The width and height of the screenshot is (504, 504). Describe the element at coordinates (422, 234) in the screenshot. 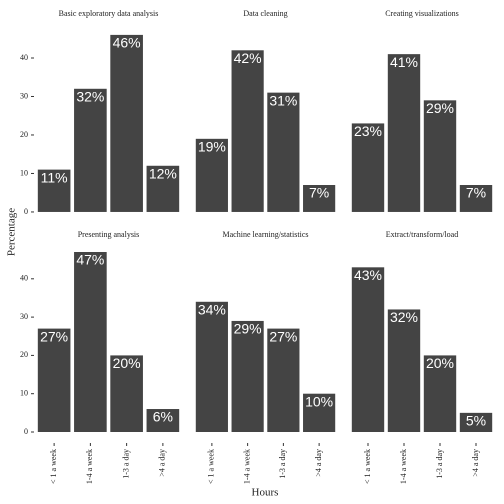

I see `panel-title: Extract/transform/load` at that location.